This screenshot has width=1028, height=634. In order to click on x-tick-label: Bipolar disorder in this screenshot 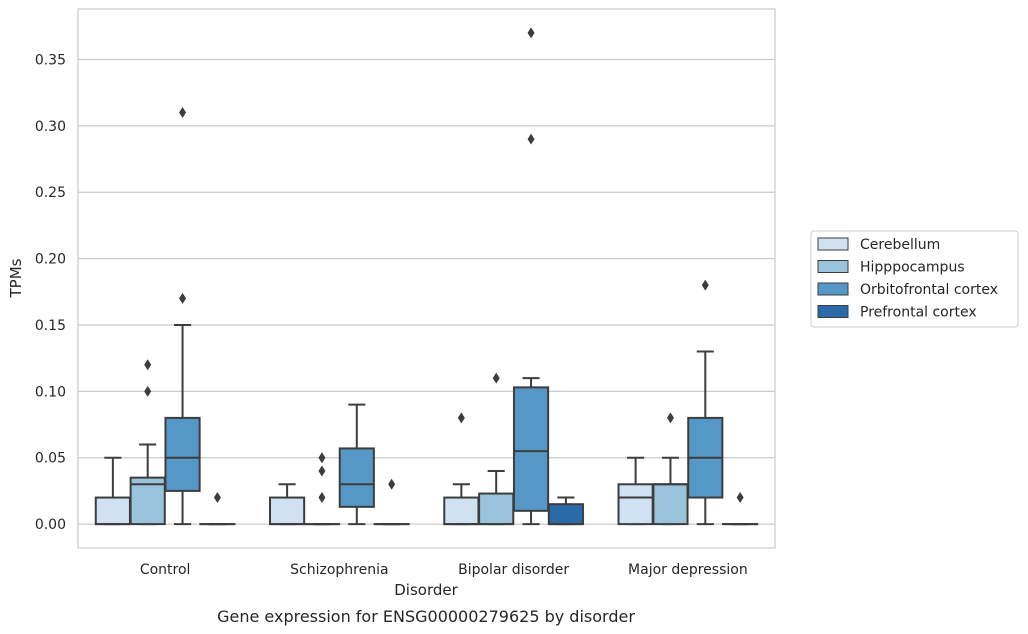, I will do `click(513, 570)`.